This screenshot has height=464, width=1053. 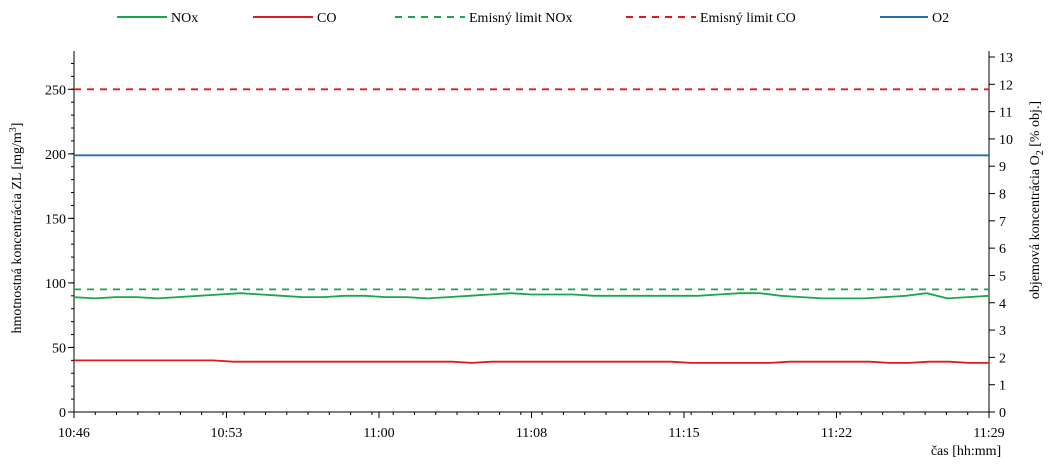 I want to click on x-tick-label: 11:29, so click(x=988, y=433).